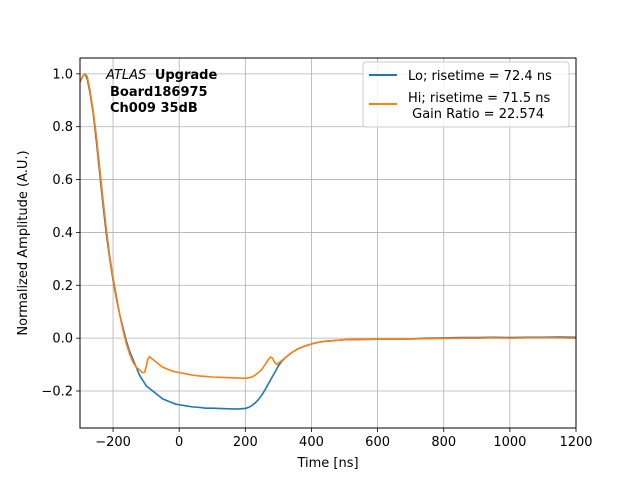  Describe the element at coordinates (186, 75) in the screenshot. I see `annotation-upgrade: Upgrade` at that location.